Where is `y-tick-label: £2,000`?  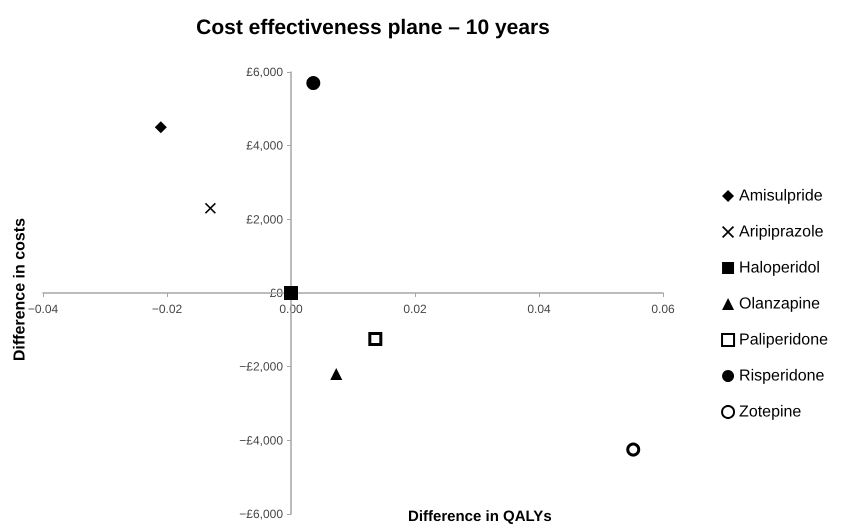 y-tick-label: £2,000 is located at coordinates (265, 219).